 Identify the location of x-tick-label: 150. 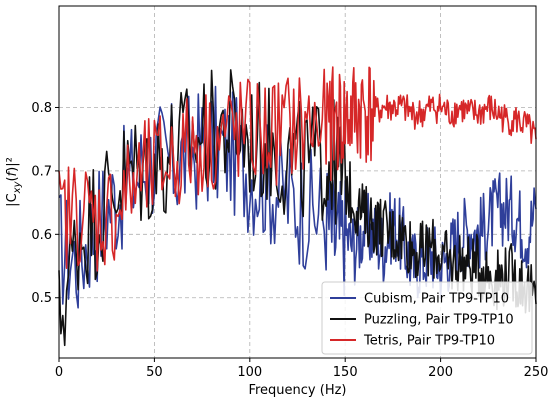
(345, 372).